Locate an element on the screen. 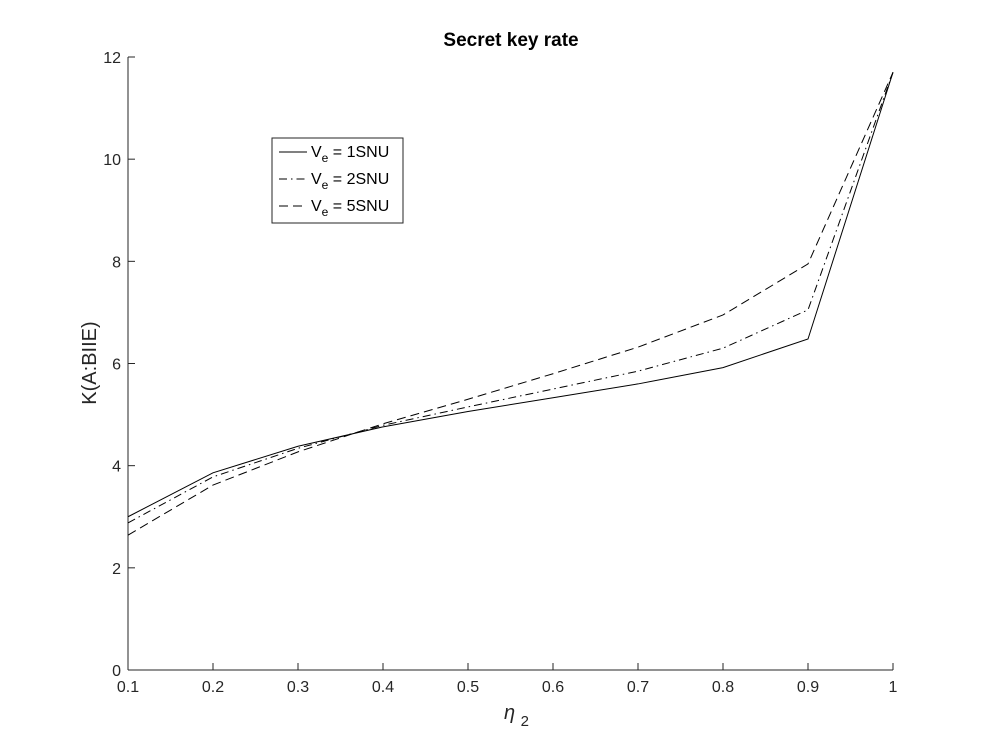 This screenshot has height=754, width=987. x-tick-label: 0.6 is located at coordinates (553, 687).